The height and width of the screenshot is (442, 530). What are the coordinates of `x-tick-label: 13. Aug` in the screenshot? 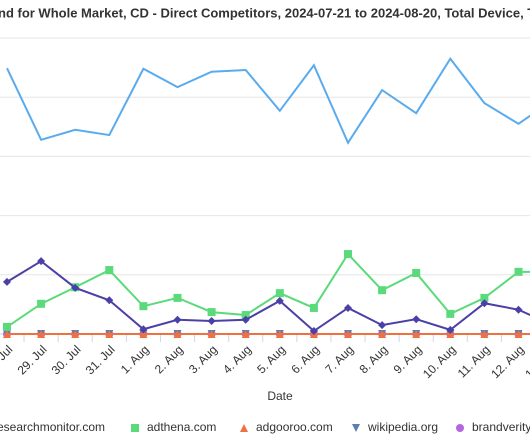 It's located at (526, 361).